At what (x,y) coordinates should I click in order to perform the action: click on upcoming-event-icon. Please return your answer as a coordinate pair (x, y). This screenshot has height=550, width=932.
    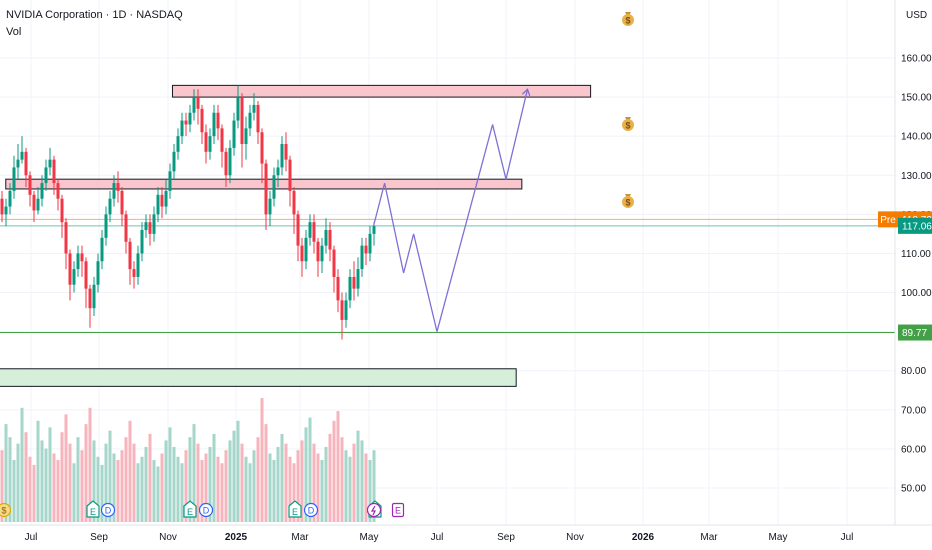
    Looking at the image, I should click on (374, 510).